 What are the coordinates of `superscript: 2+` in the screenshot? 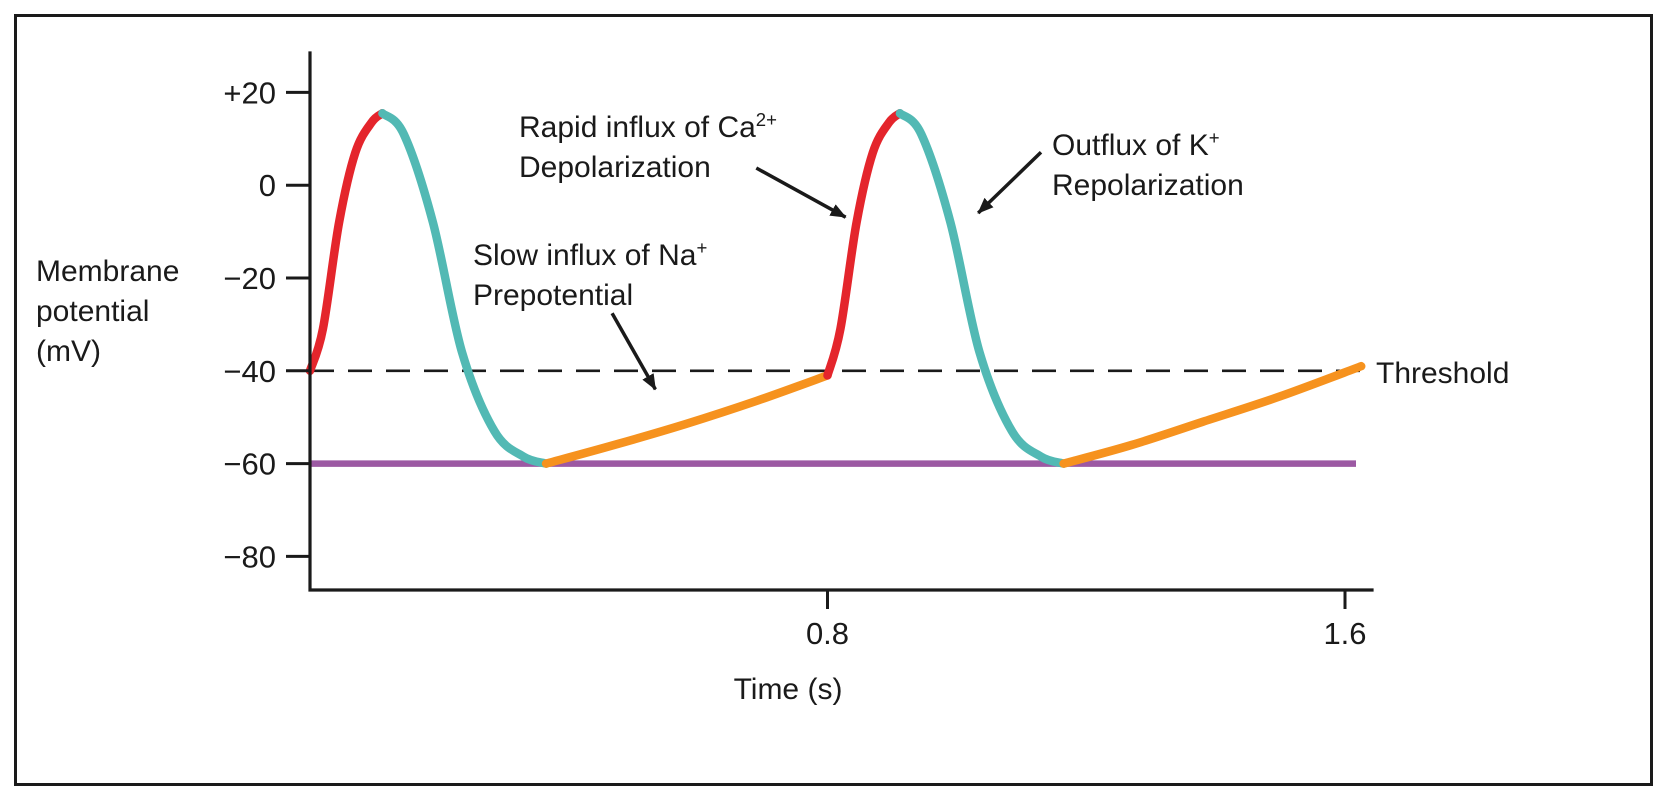 It's located at (766, 119).